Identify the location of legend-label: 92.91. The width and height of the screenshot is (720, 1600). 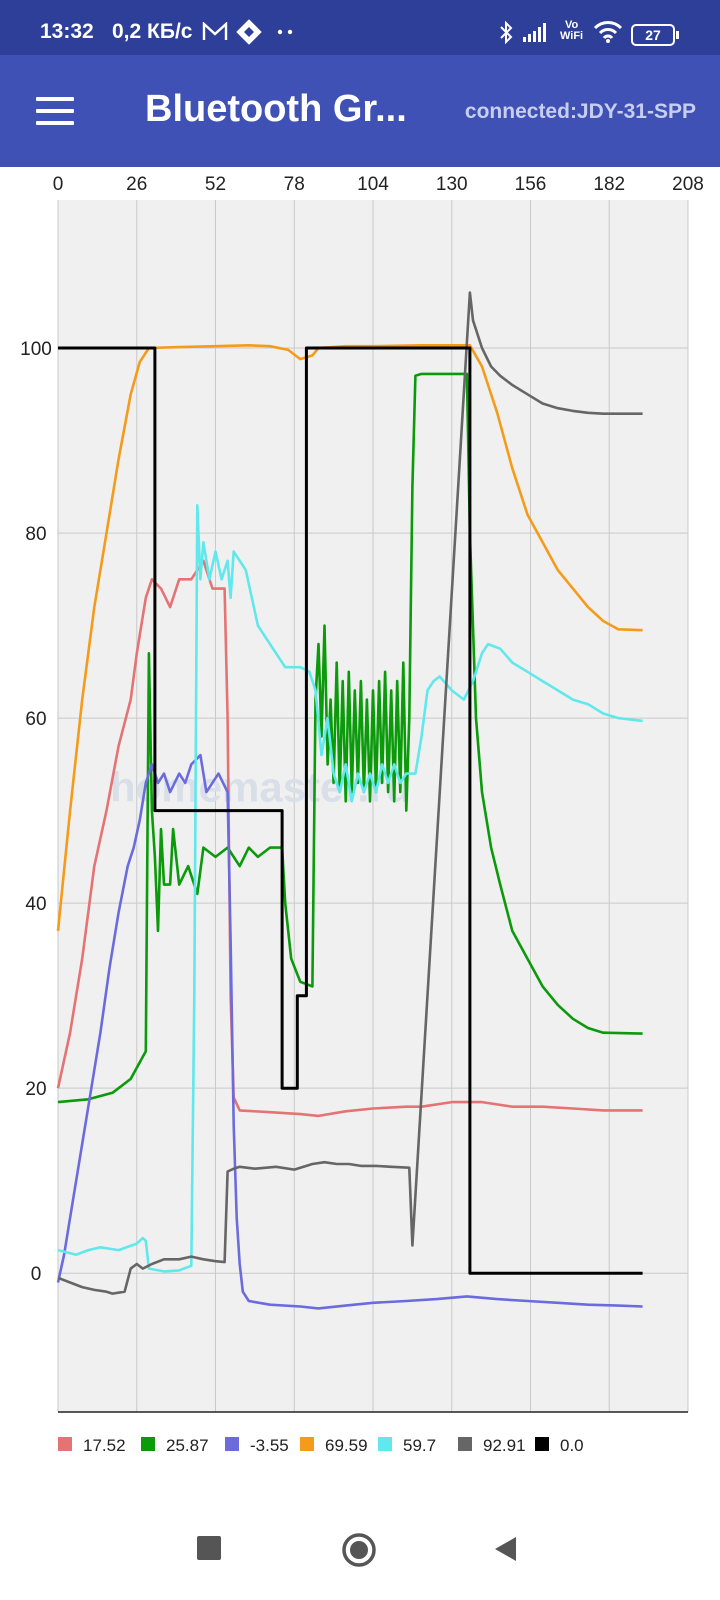
(504, 1445).